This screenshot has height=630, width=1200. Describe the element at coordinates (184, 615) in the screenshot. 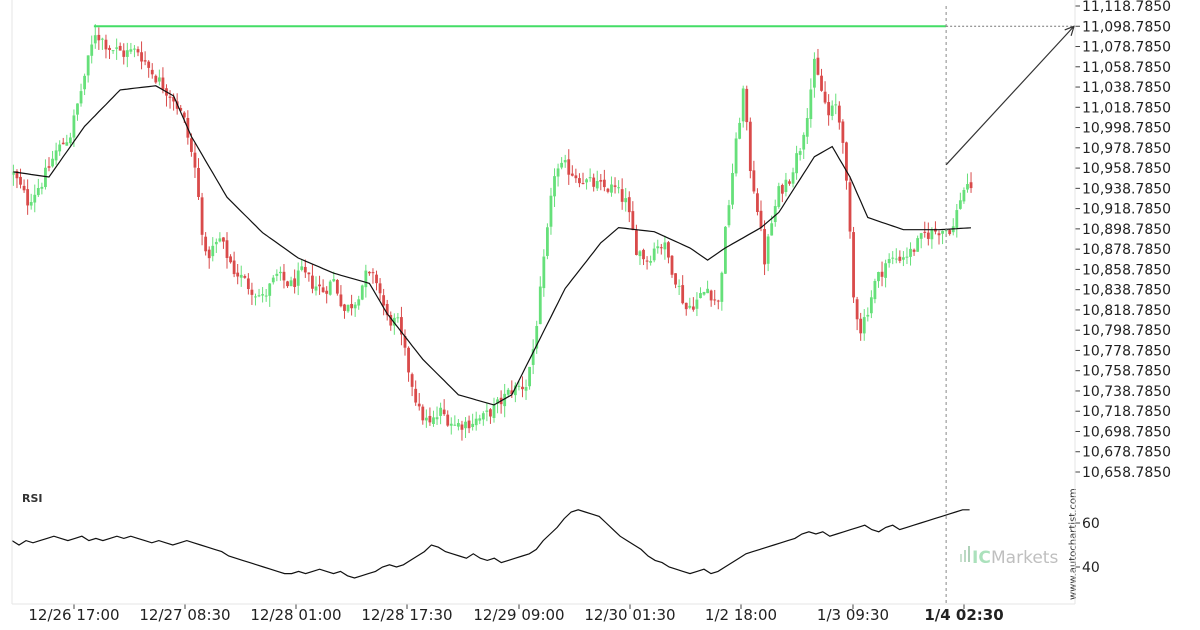

I see `x-tick-label: 12/27 08:30` at that location.